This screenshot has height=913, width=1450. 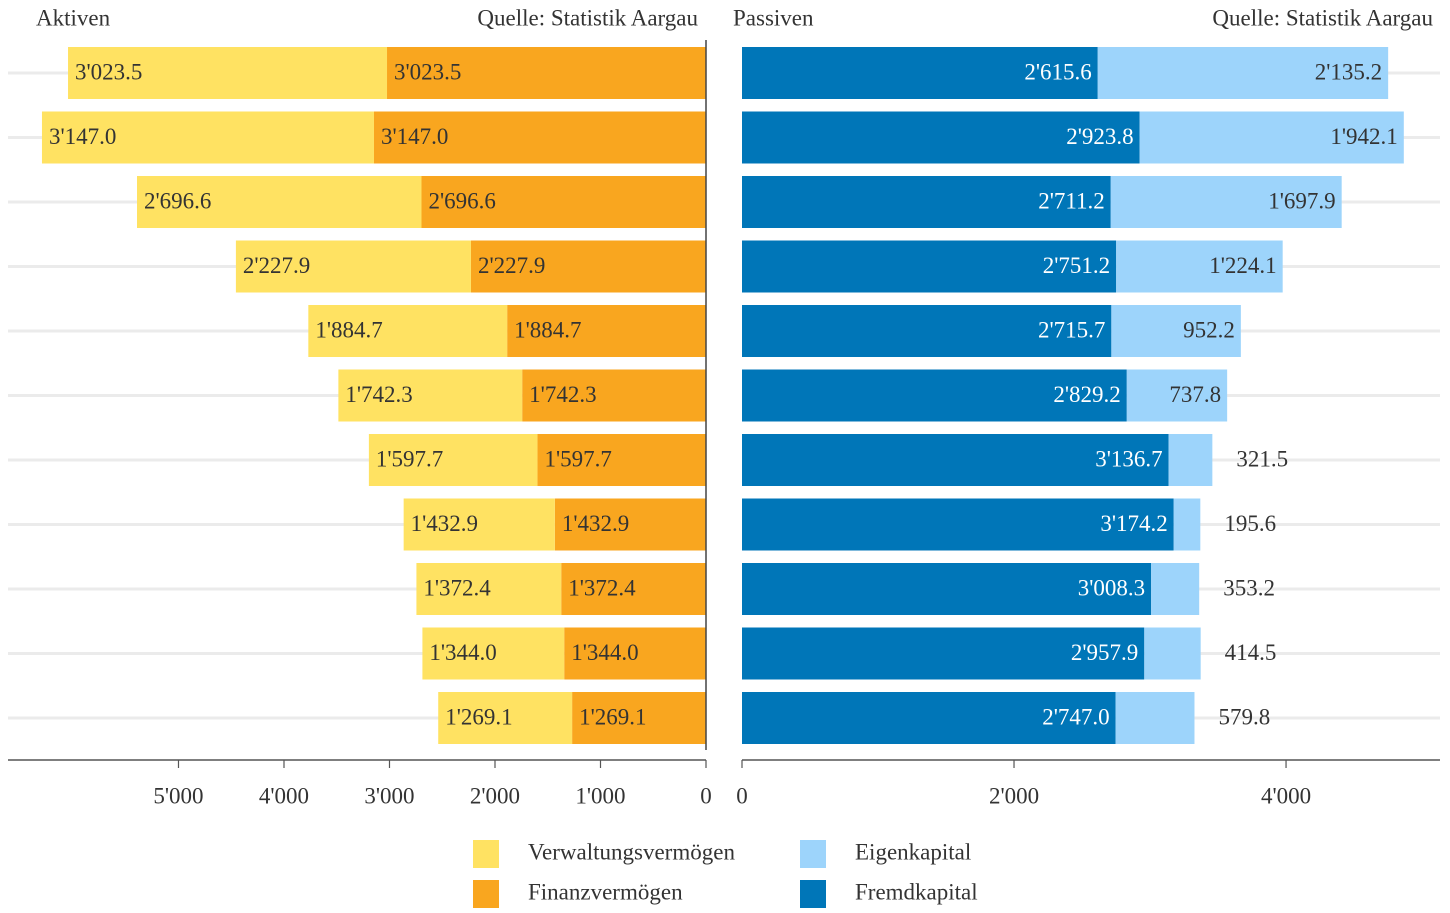 I want to click on value-label: 737.8, so click(x=1195, y=394).